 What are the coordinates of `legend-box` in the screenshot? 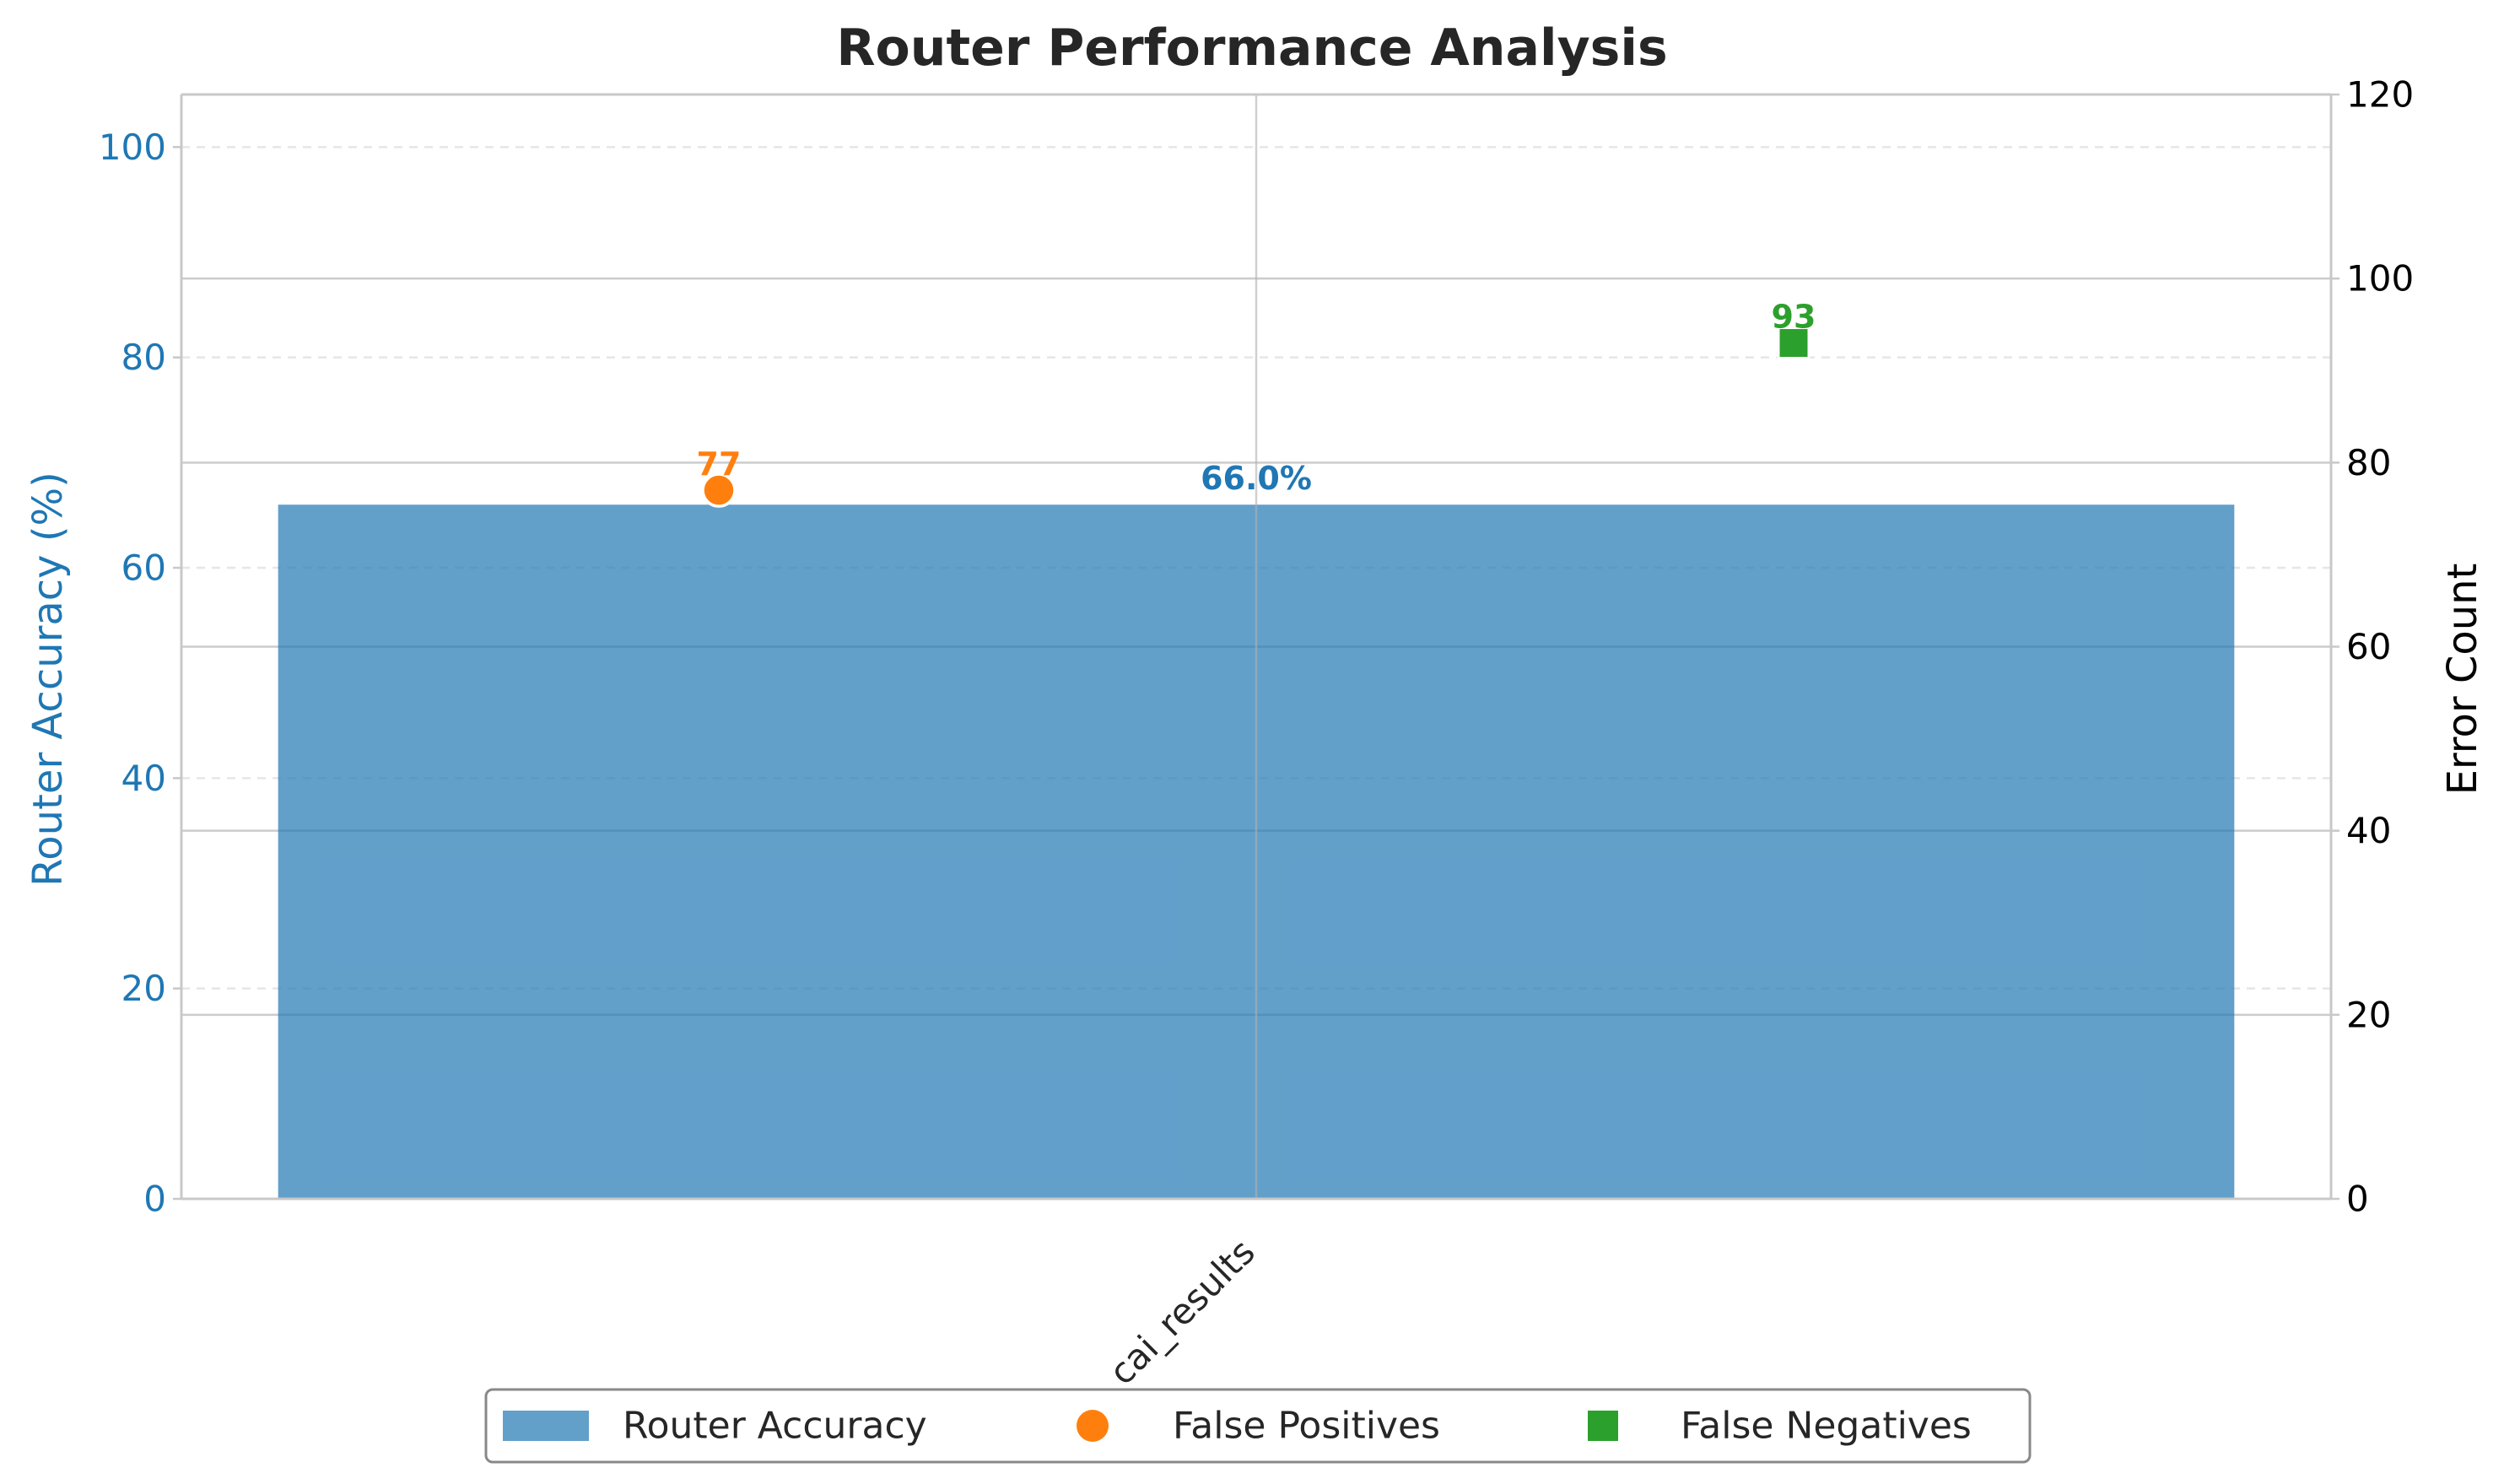 It's located at (1258, 1426).